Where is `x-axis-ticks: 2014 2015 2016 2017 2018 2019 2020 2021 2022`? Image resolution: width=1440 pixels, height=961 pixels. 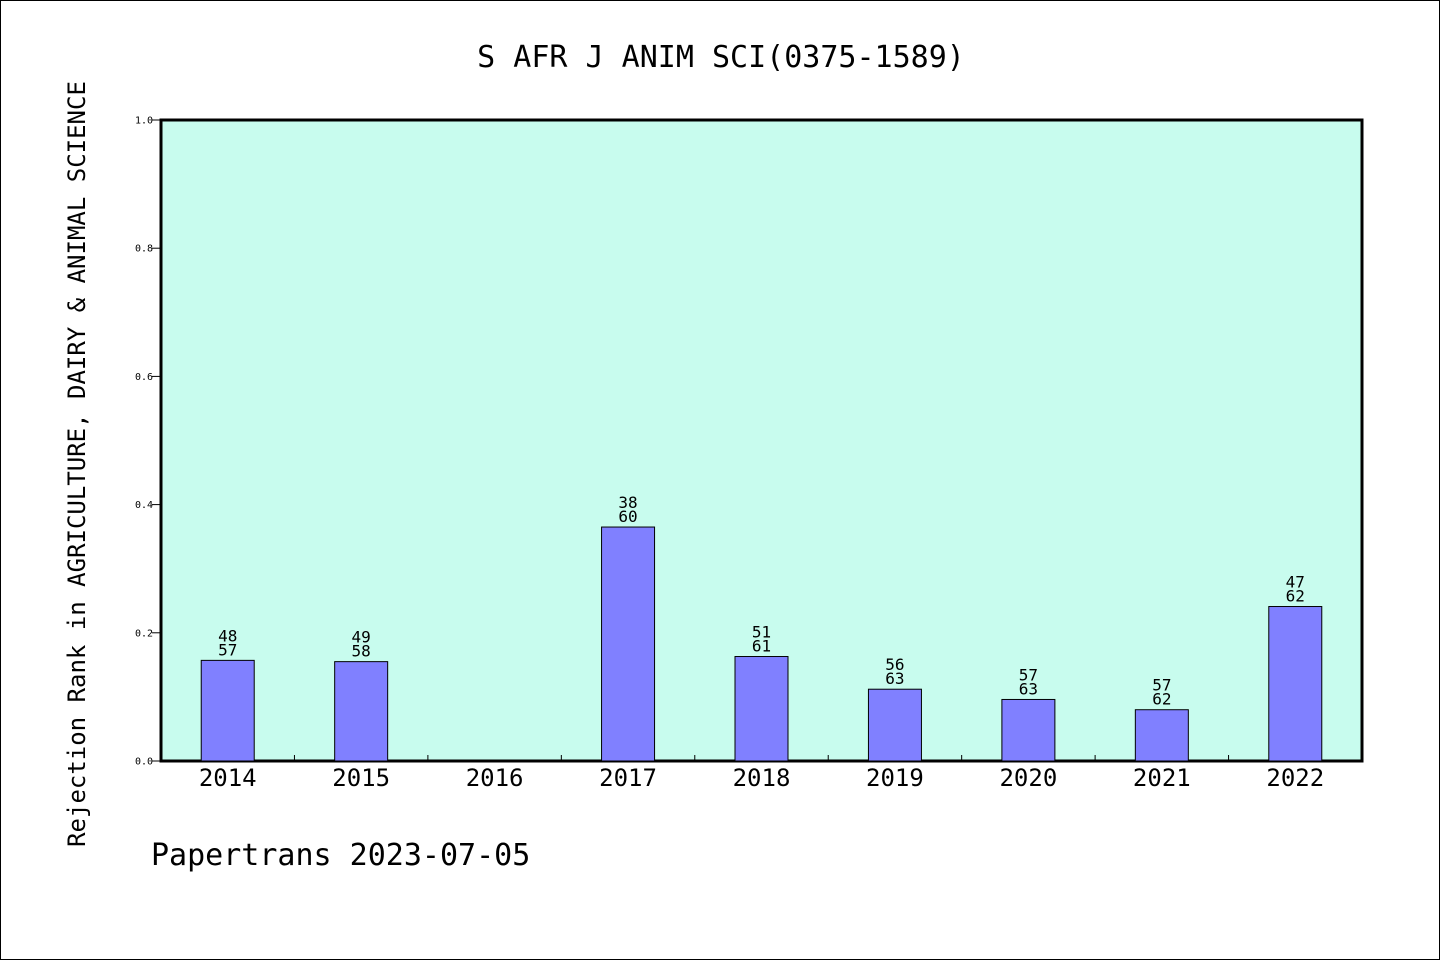 x-axis-ticks: 2014 2015 2016 2017 2018 2019 2020 2021 2022 is located at coordinates (761, 773).